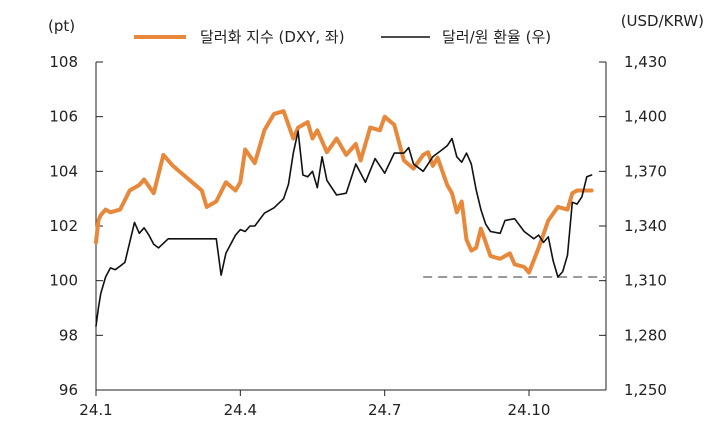 The image size is (712, 440). I want to click on left-axis-unit: (pt), so click(61, 26).